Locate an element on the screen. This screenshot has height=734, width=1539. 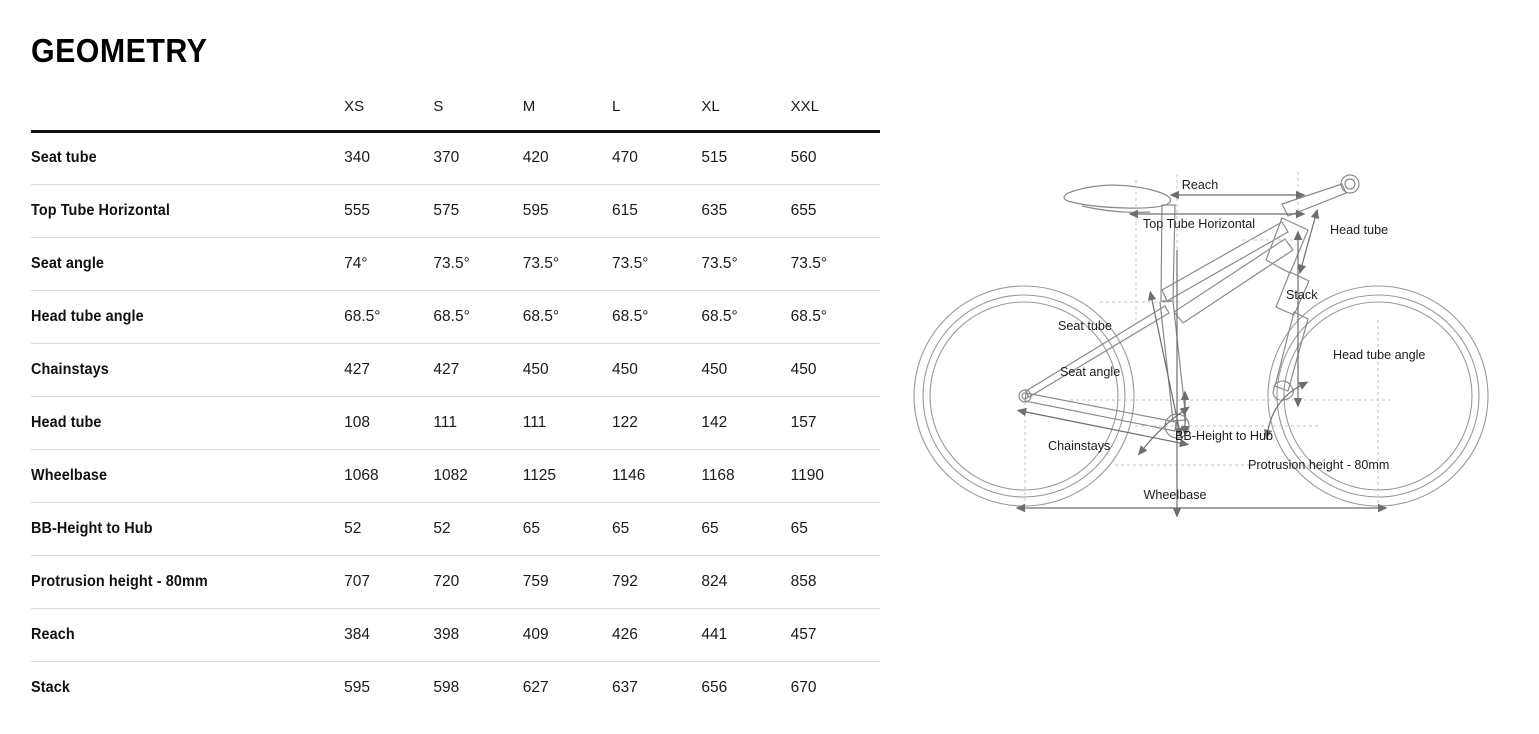
row-label: Stack is located at coordinates (50, 687).